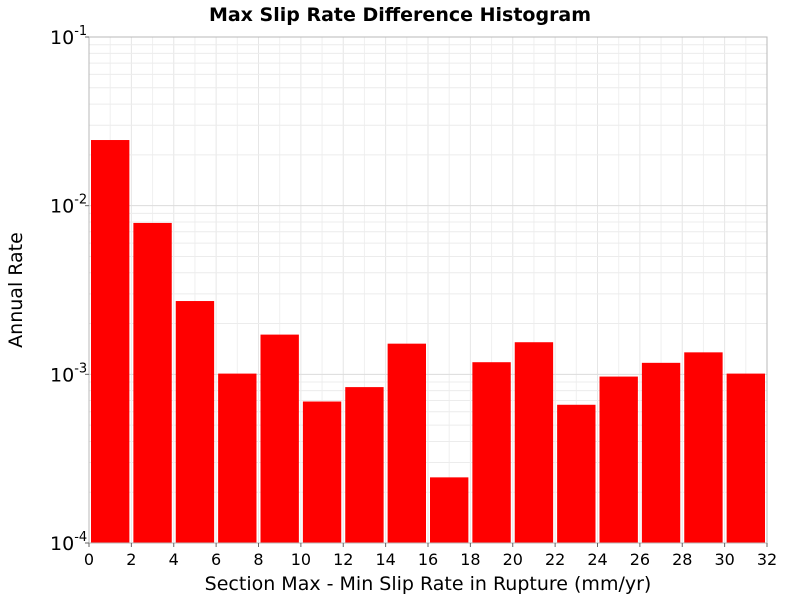  What do you see at coordinates (724, 559) in the screenshot?
I see `x-tick-label: 30` at bounding box center [724, 559].